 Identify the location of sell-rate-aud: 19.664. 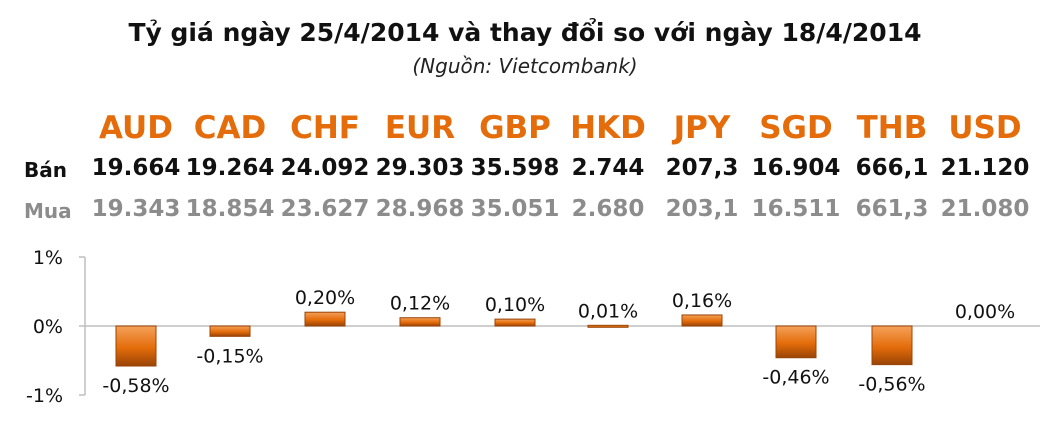
(136, 168).